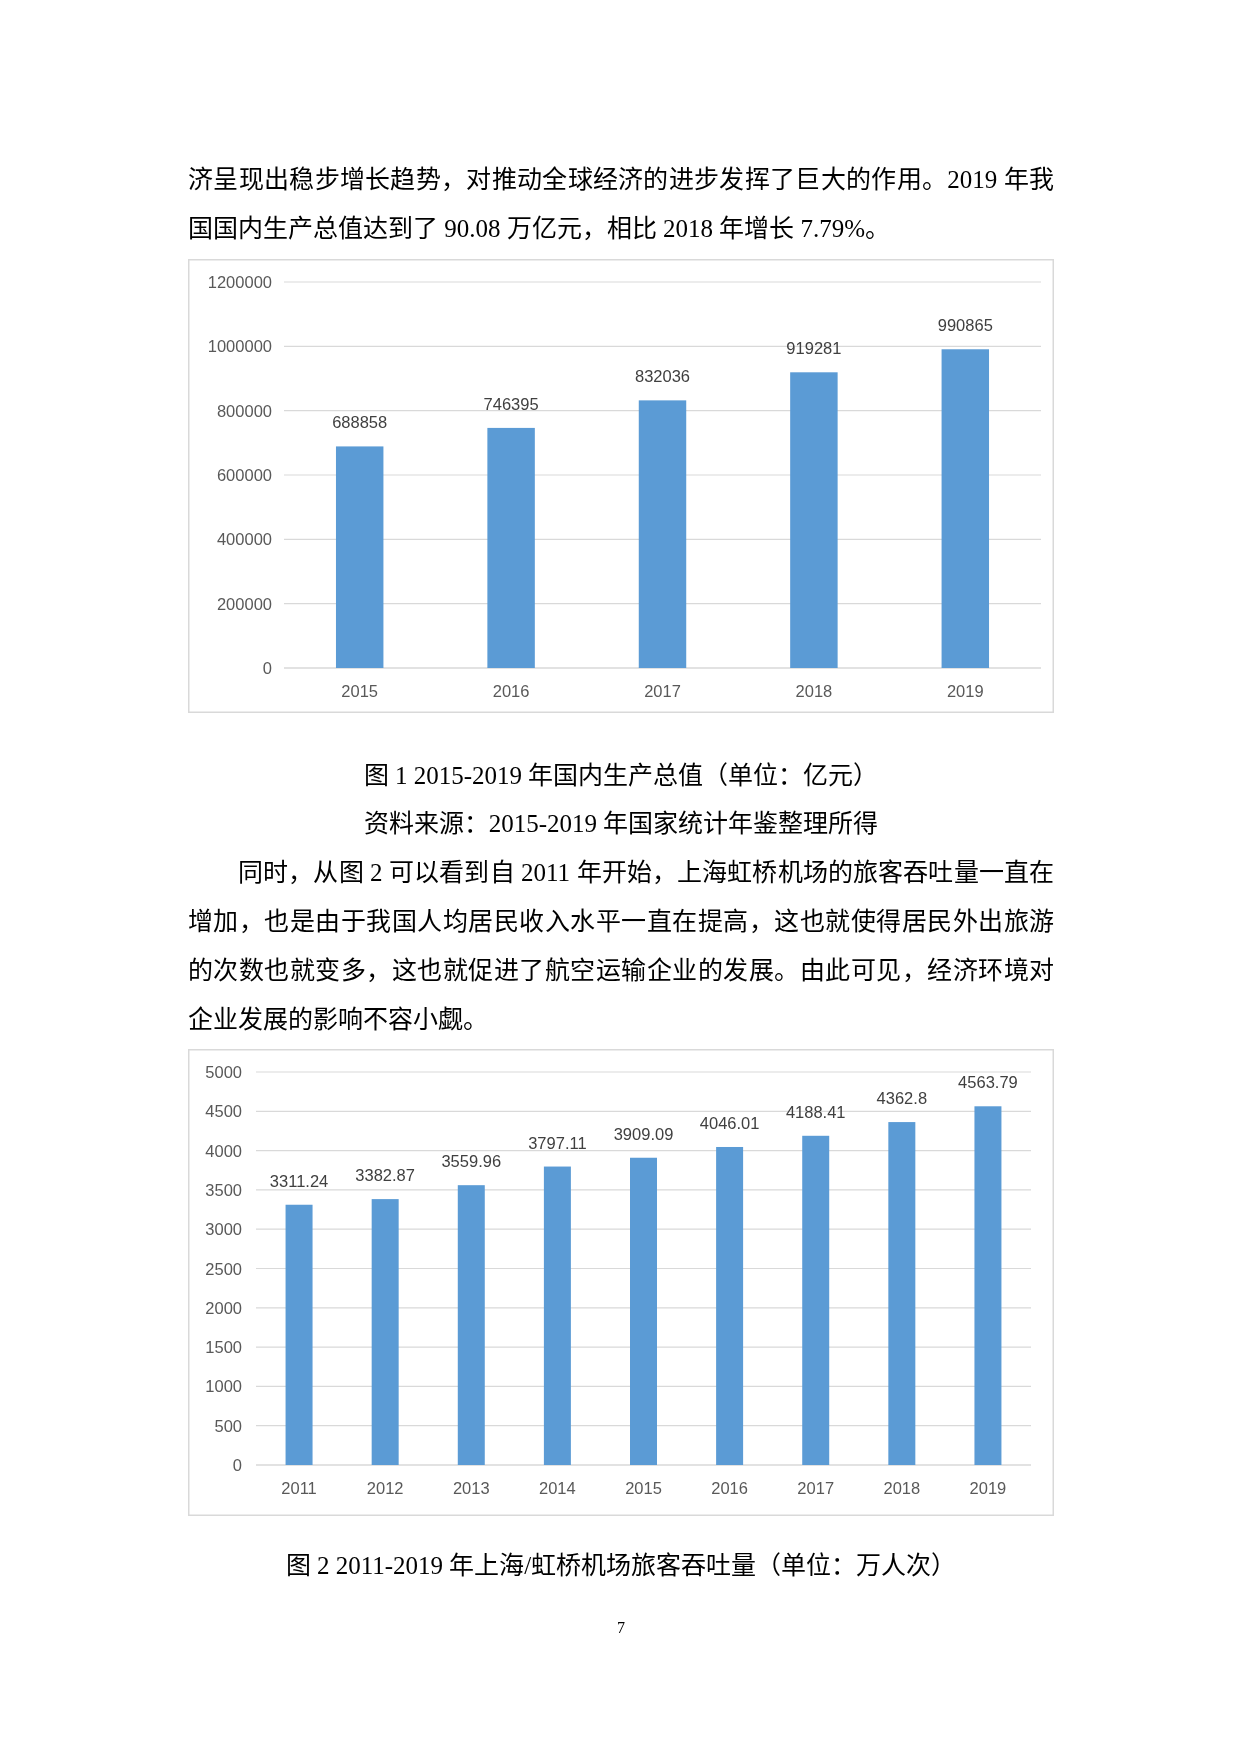 This screenshot has width=1240, height=1754. Describe the element at coordinates (621, 1628) in the screenshot. I see `text: 7` at that location.